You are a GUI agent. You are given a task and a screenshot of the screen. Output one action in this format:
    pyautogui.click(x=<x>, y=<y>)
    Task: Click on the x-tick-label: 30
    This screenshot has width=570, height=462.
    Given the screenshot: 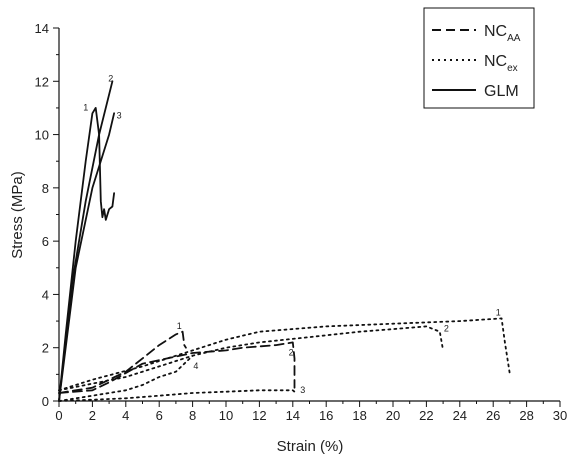 What is the action you would take?
    pyautogui.click(x=560, y=415)
    